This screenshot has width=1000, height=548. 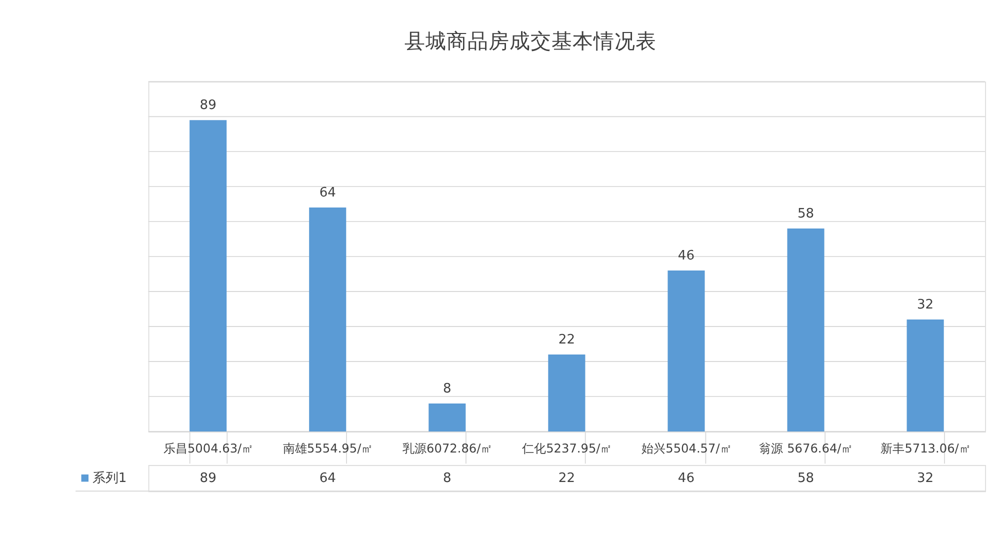 I want to click on x-tick-label: 乐昌5004.63/㎡, so click(x=208, y=448).